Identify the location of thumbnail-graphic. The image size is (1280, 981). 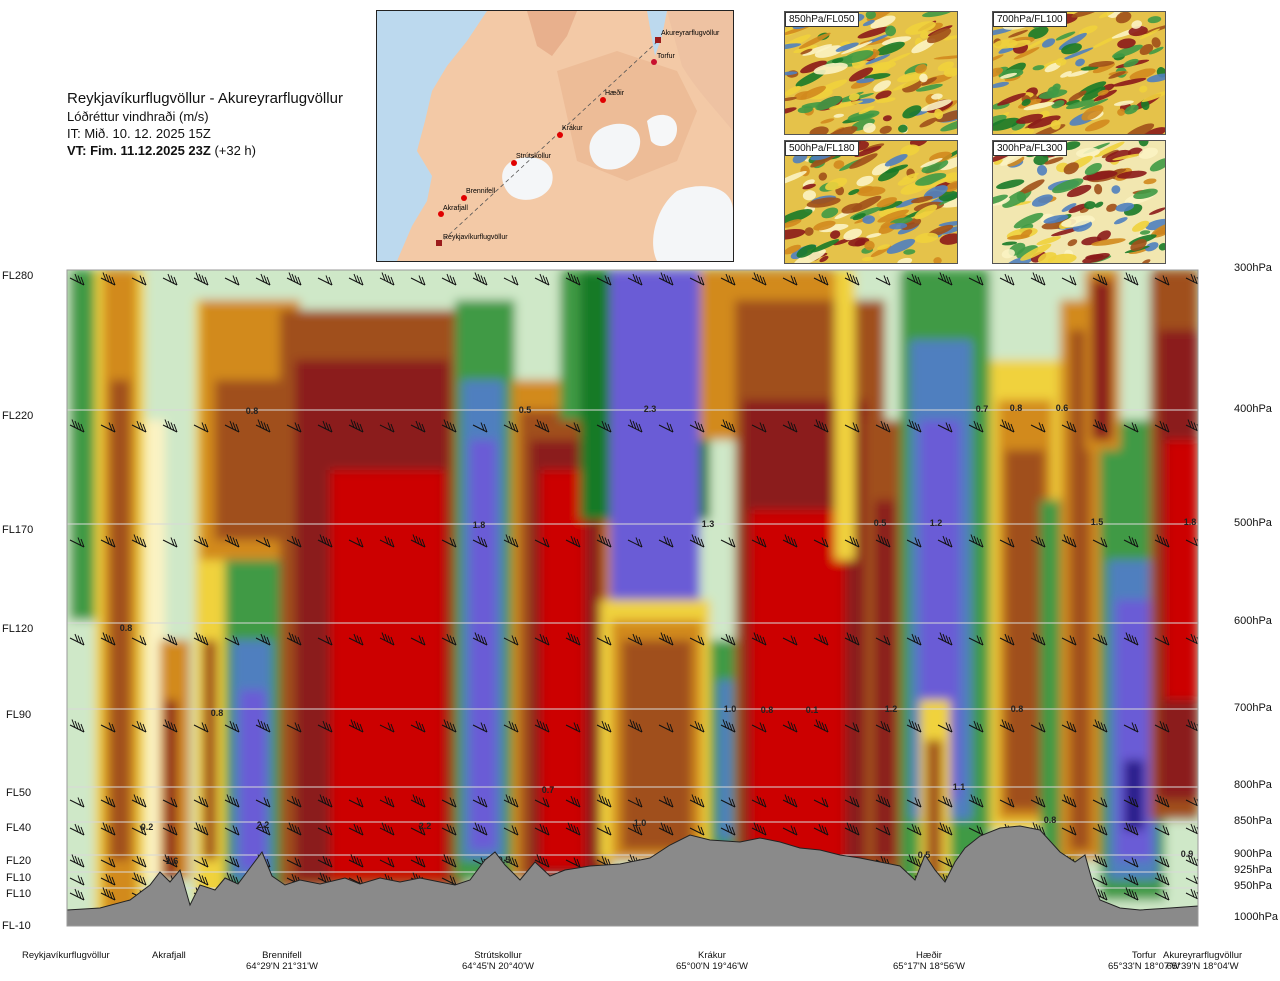
(871, 202).